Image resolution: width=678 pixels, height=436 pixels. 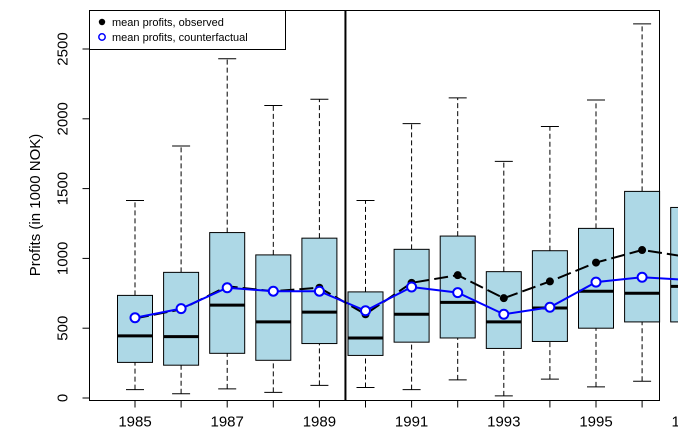 I want to click on box-1985, so click(x=135, y=295).